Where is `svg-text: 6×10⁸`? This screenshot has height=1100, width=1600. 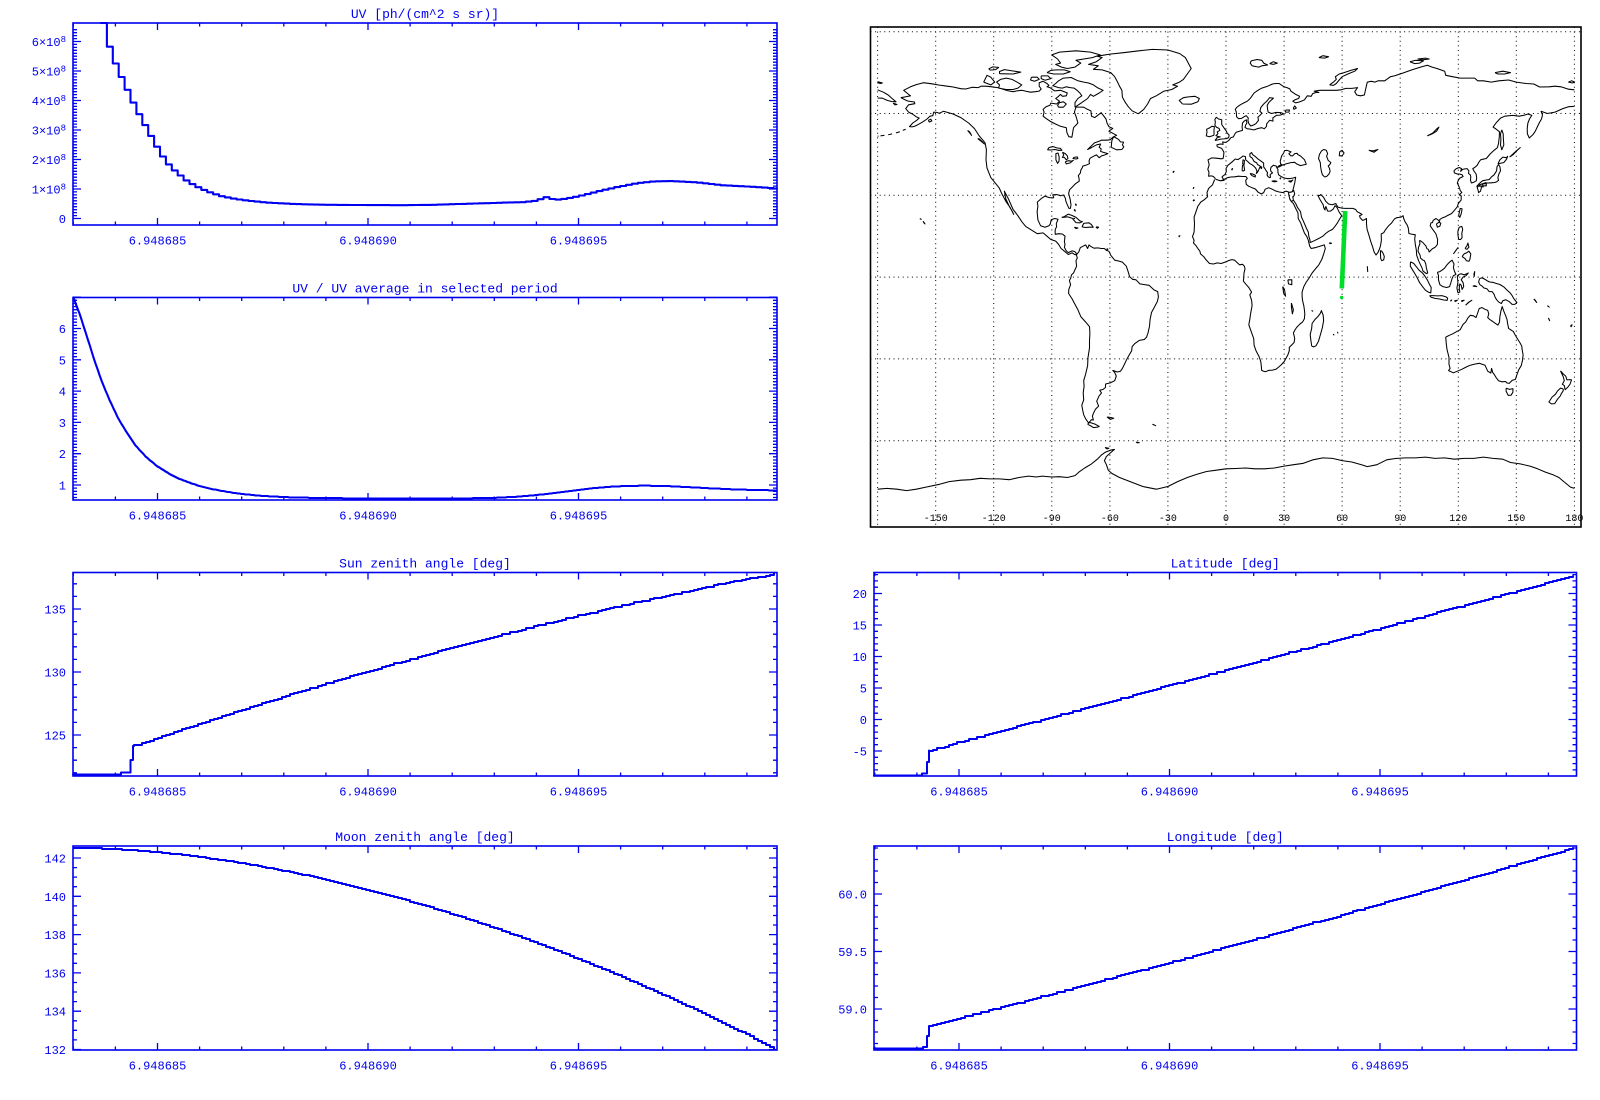 svg-text: 6×10⁸ is located at coordinates (49, 42).